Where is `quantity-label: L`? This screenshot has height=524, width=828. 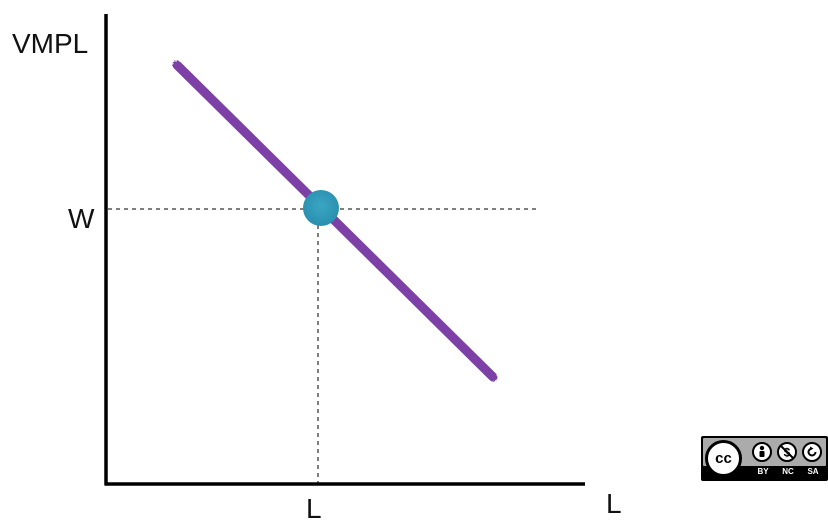 quantity-label: L is located at coordinates (314, 508).